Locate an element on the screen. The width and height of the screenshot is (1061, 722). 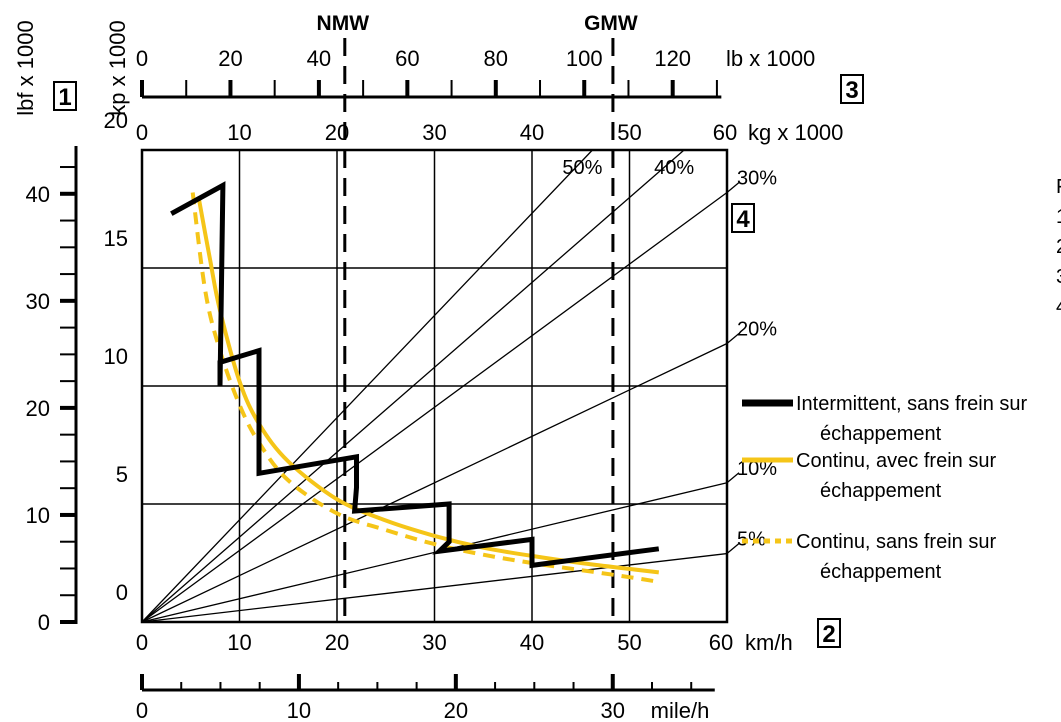
gradient-label: 10% is located at coordinates (757, 469).